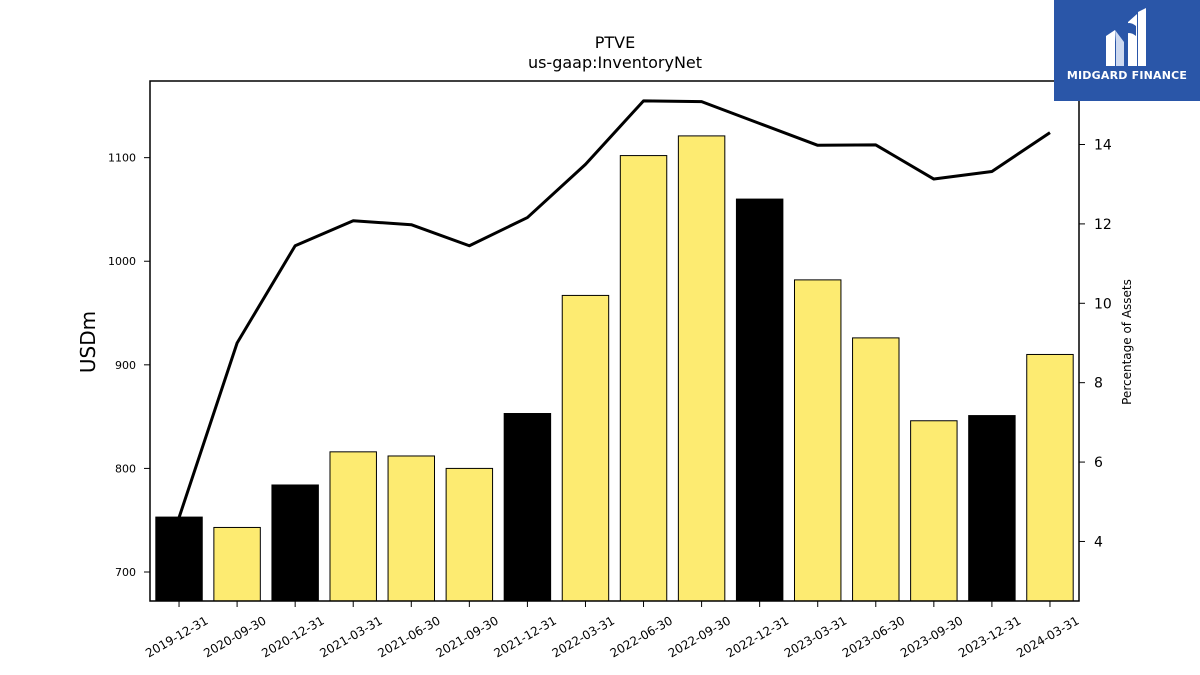  What do you see at coordinates (873, 636) in the screenshot?
I see `x-tick-label: 2023-06-30` at bounding box center [873, 636].